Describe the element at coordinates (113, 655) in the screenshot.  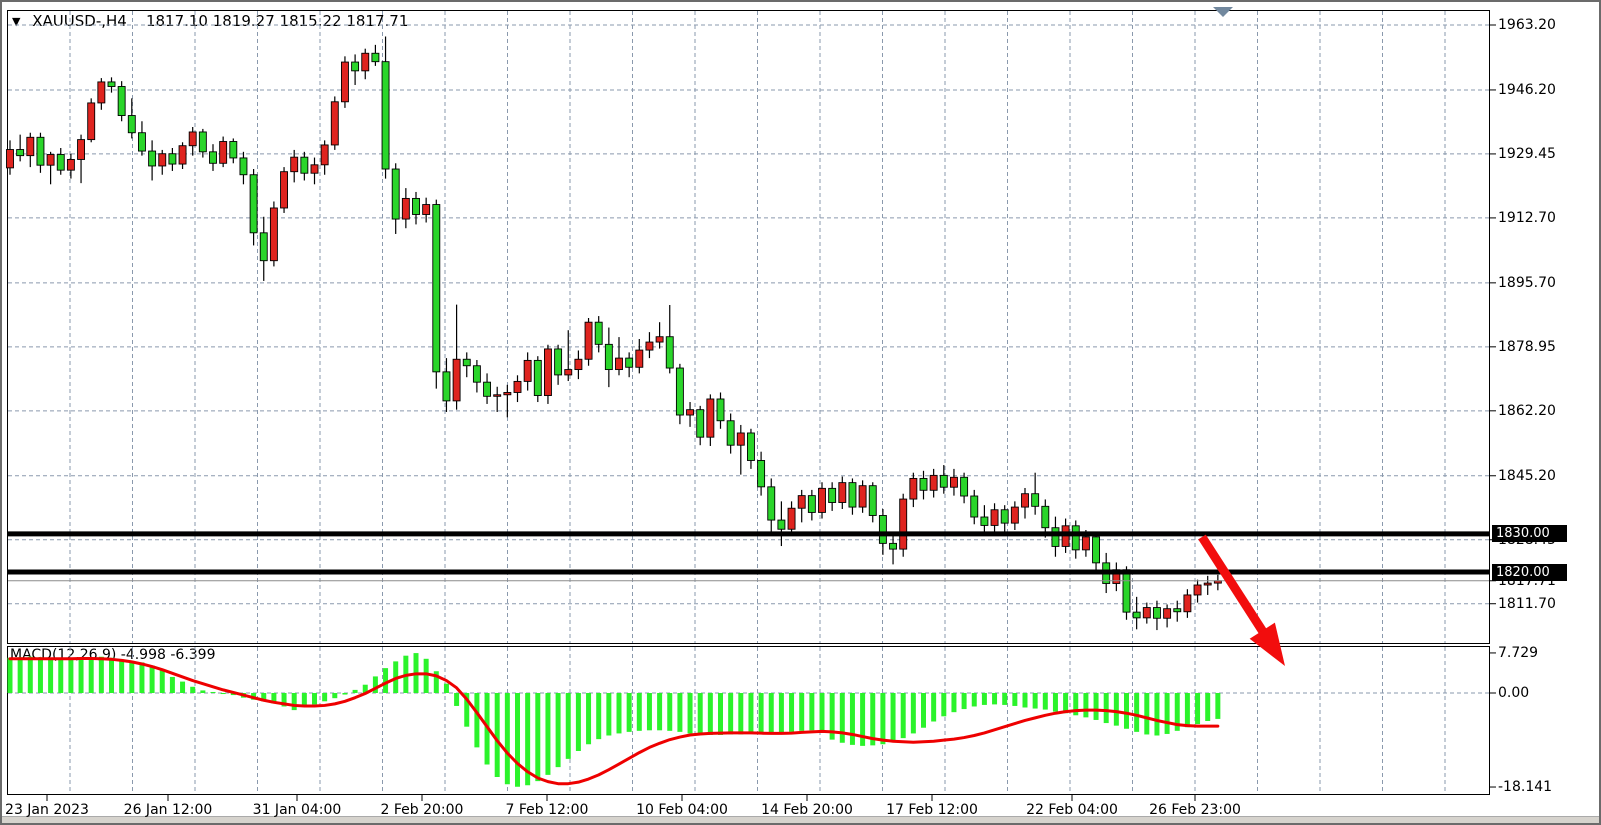
I see `macd-indicator-label: MACD(12,26,9) -4.998 -6.399` at that location.